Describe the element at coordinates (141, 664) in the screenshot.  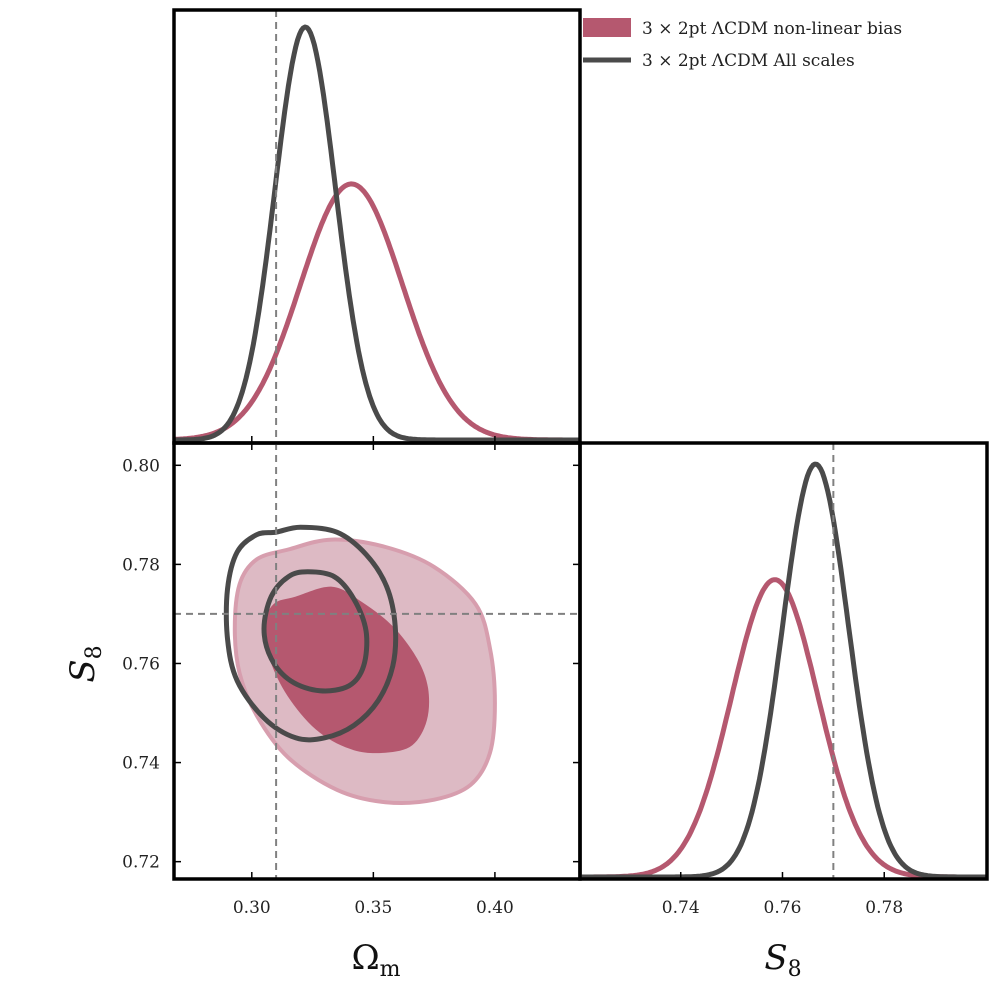
I see `y-tick-label-0.76: 0.76` at that location.